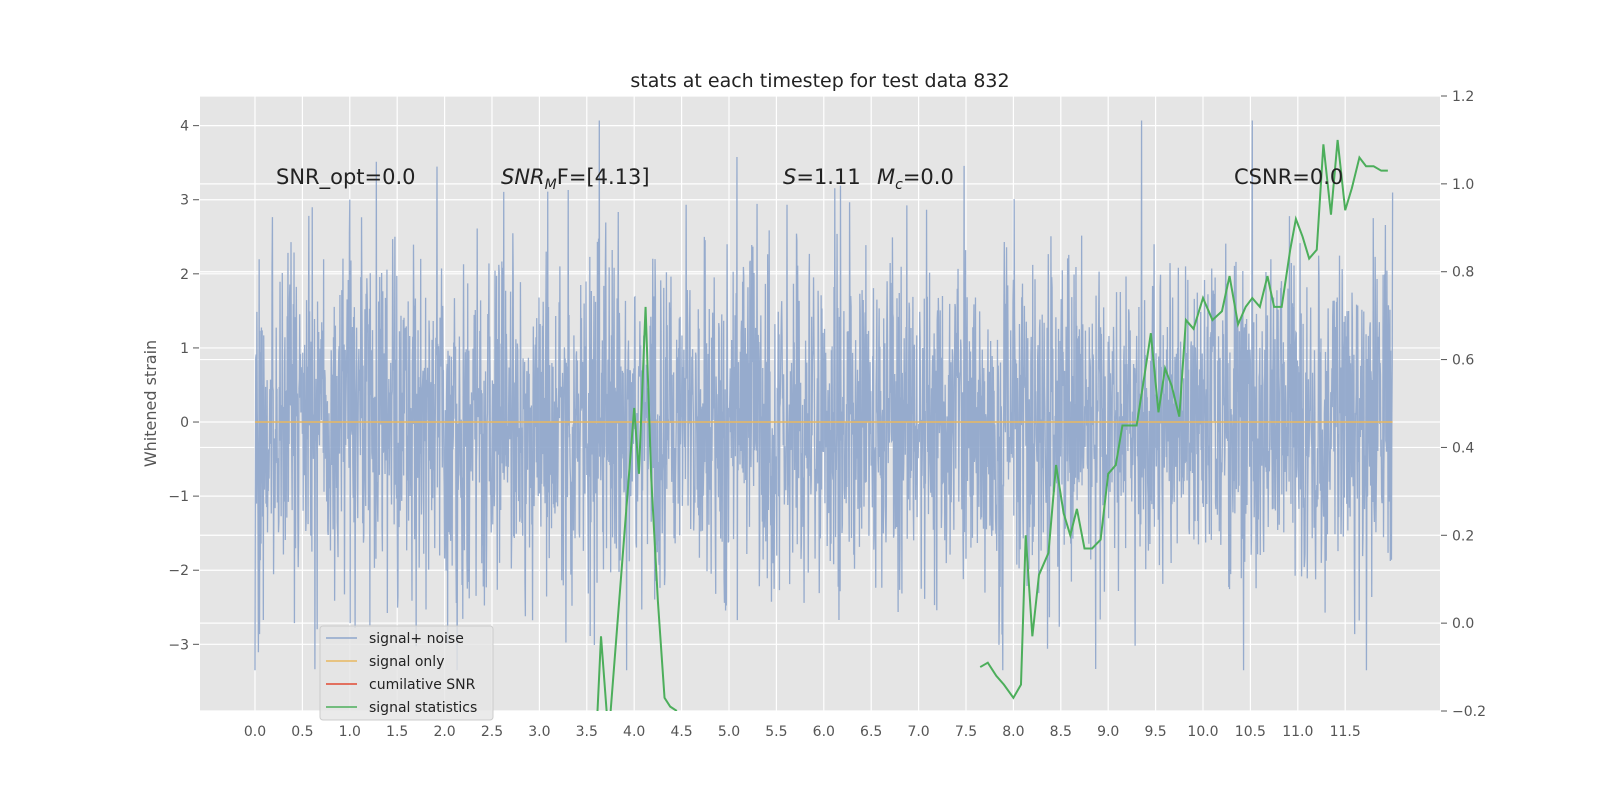 The width and height of the screenshot is (1600, 800). I want to click on x-tick-label: 0.0, so click(255, 732).